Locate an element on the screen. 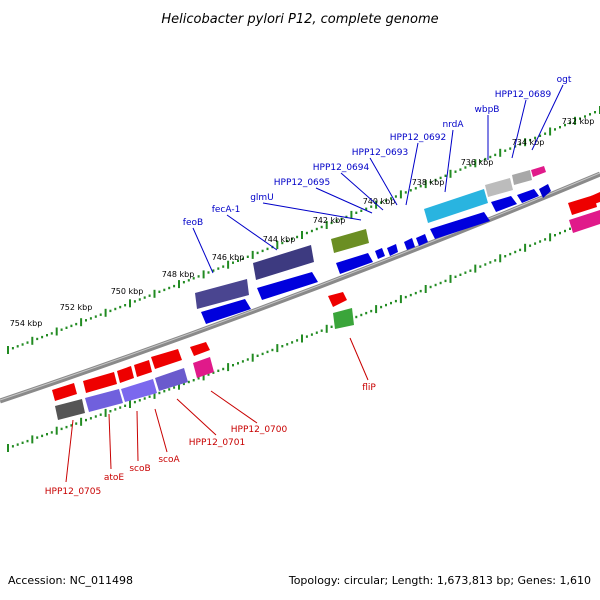  scale-label: 740 kbp is located at coordinates (379, 201).